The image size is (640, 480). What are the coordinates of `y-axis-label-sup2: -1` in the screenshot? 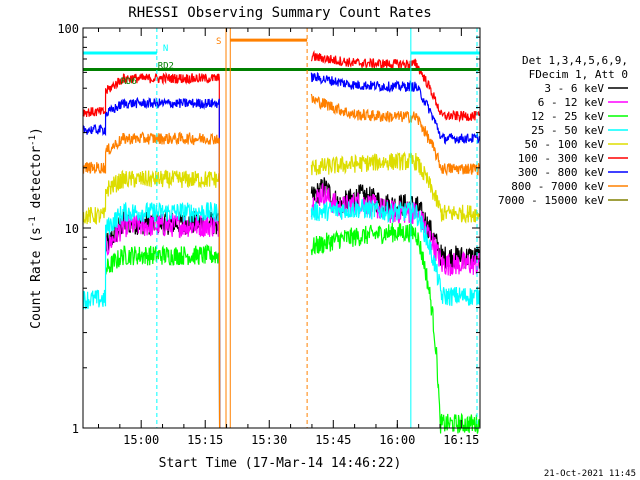 It's located at (33, 140).